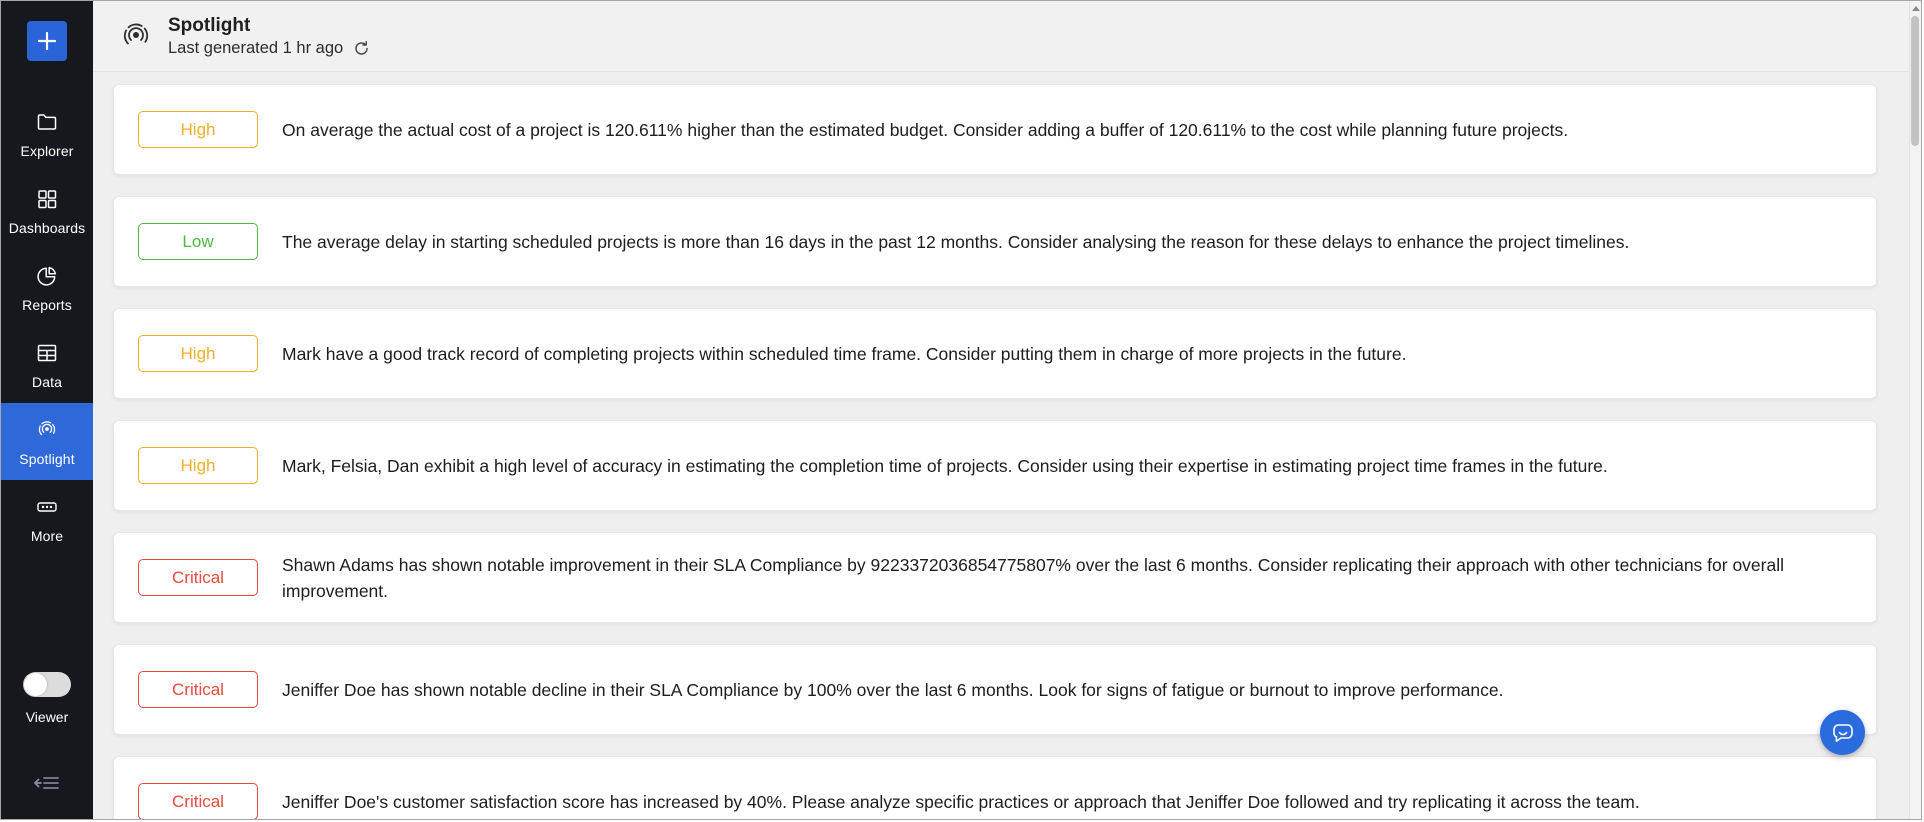  Describe the element at coordinates (136, 34) in the screenshot. I see `spotlight-header-icon` at that location.